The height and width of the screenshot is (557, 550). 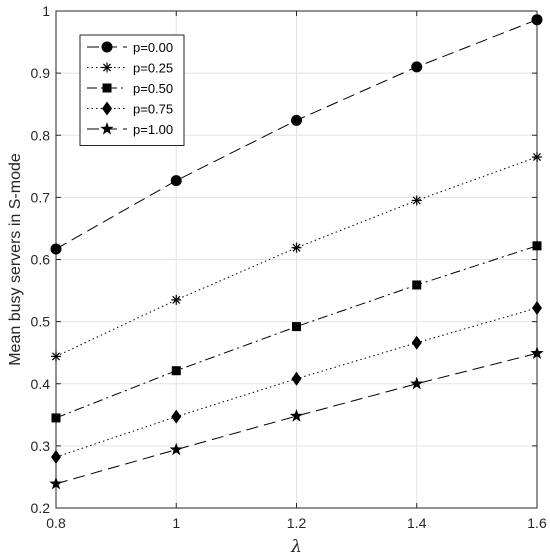 I want to click on x-tick-label: 1, so click(x=176, y=523).